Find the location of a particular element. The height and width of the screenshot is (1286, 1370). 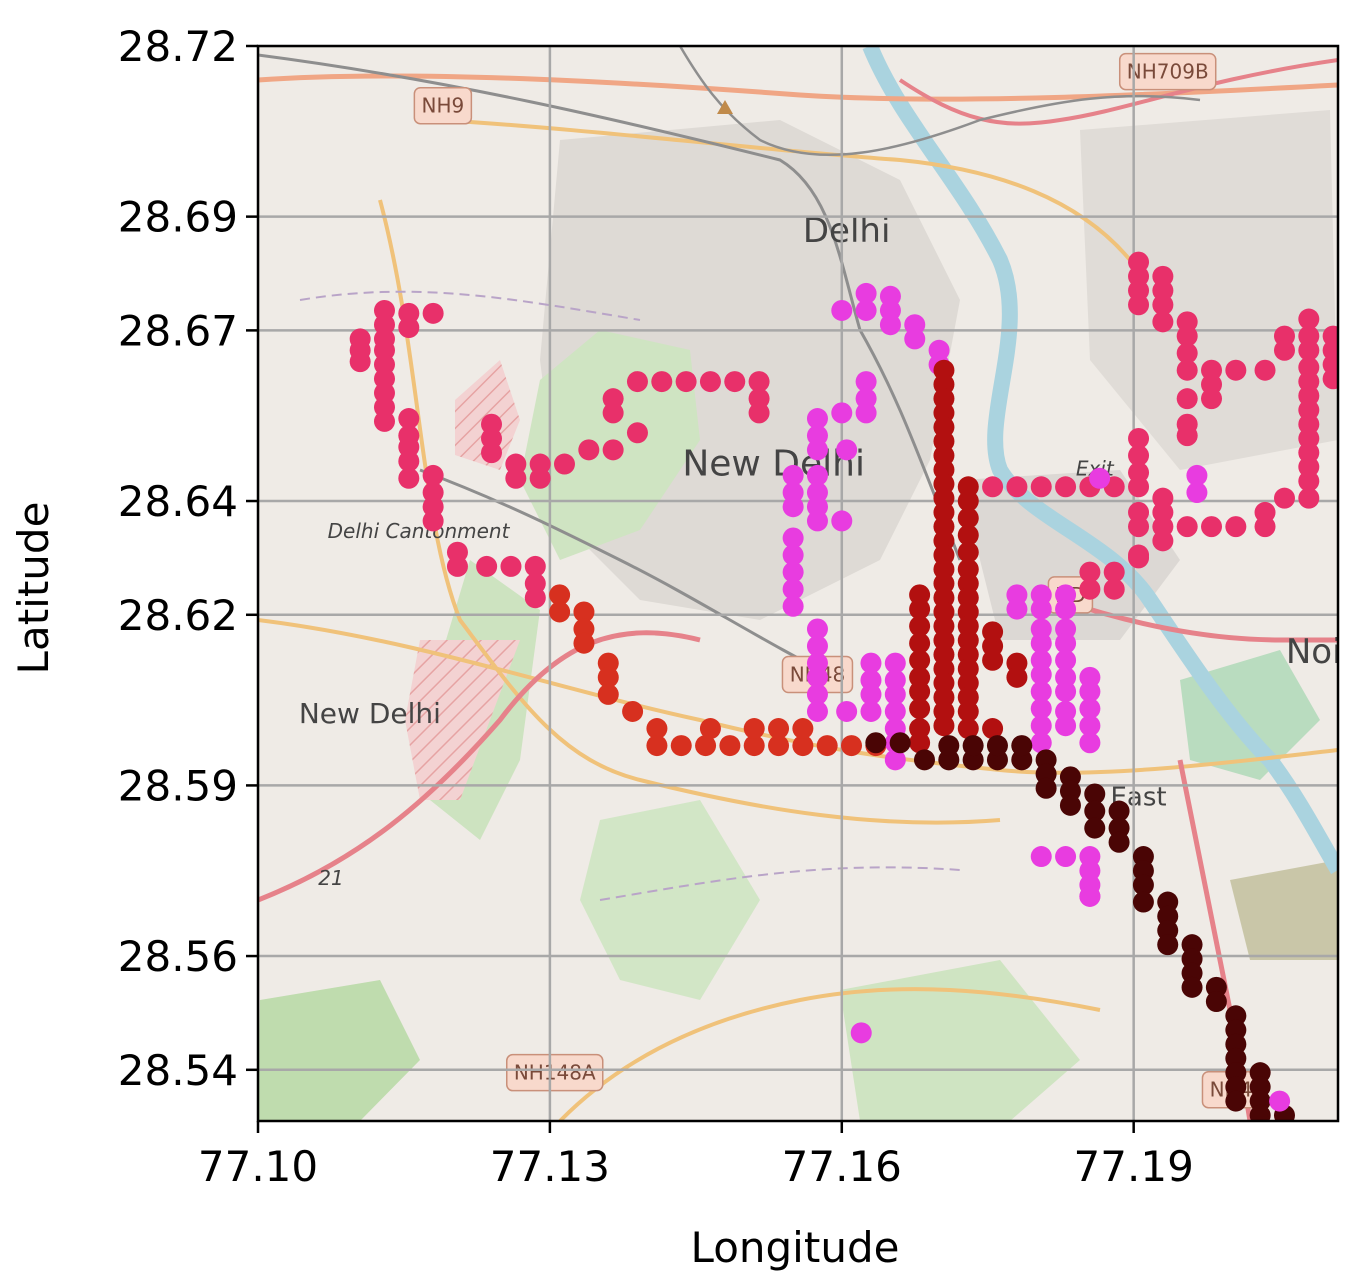

y-tick-label: 28.56 is located at coordinates (178, 956).